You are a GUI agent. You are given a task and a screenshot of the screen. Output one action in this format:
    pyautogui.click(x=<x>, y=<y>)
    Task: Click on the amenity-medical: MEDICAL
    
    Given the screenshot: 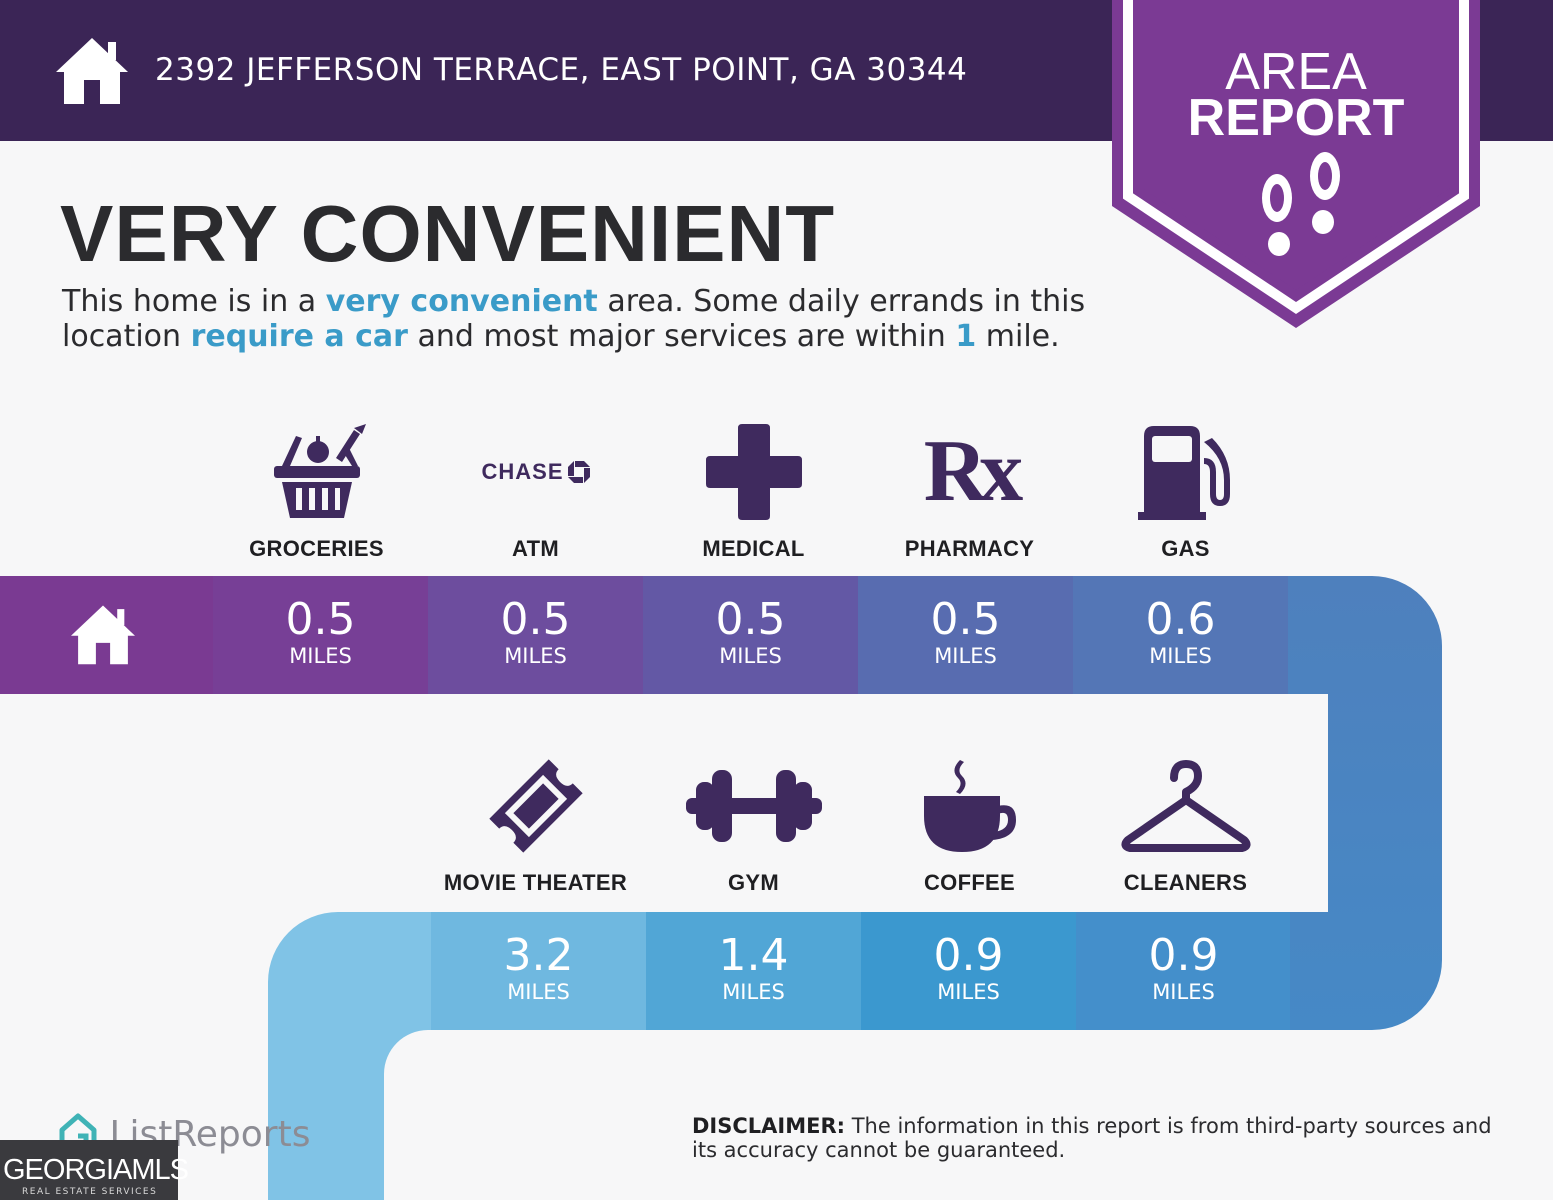 What is the action you would take?
    pyautogui.click(x=753, y=492)
    